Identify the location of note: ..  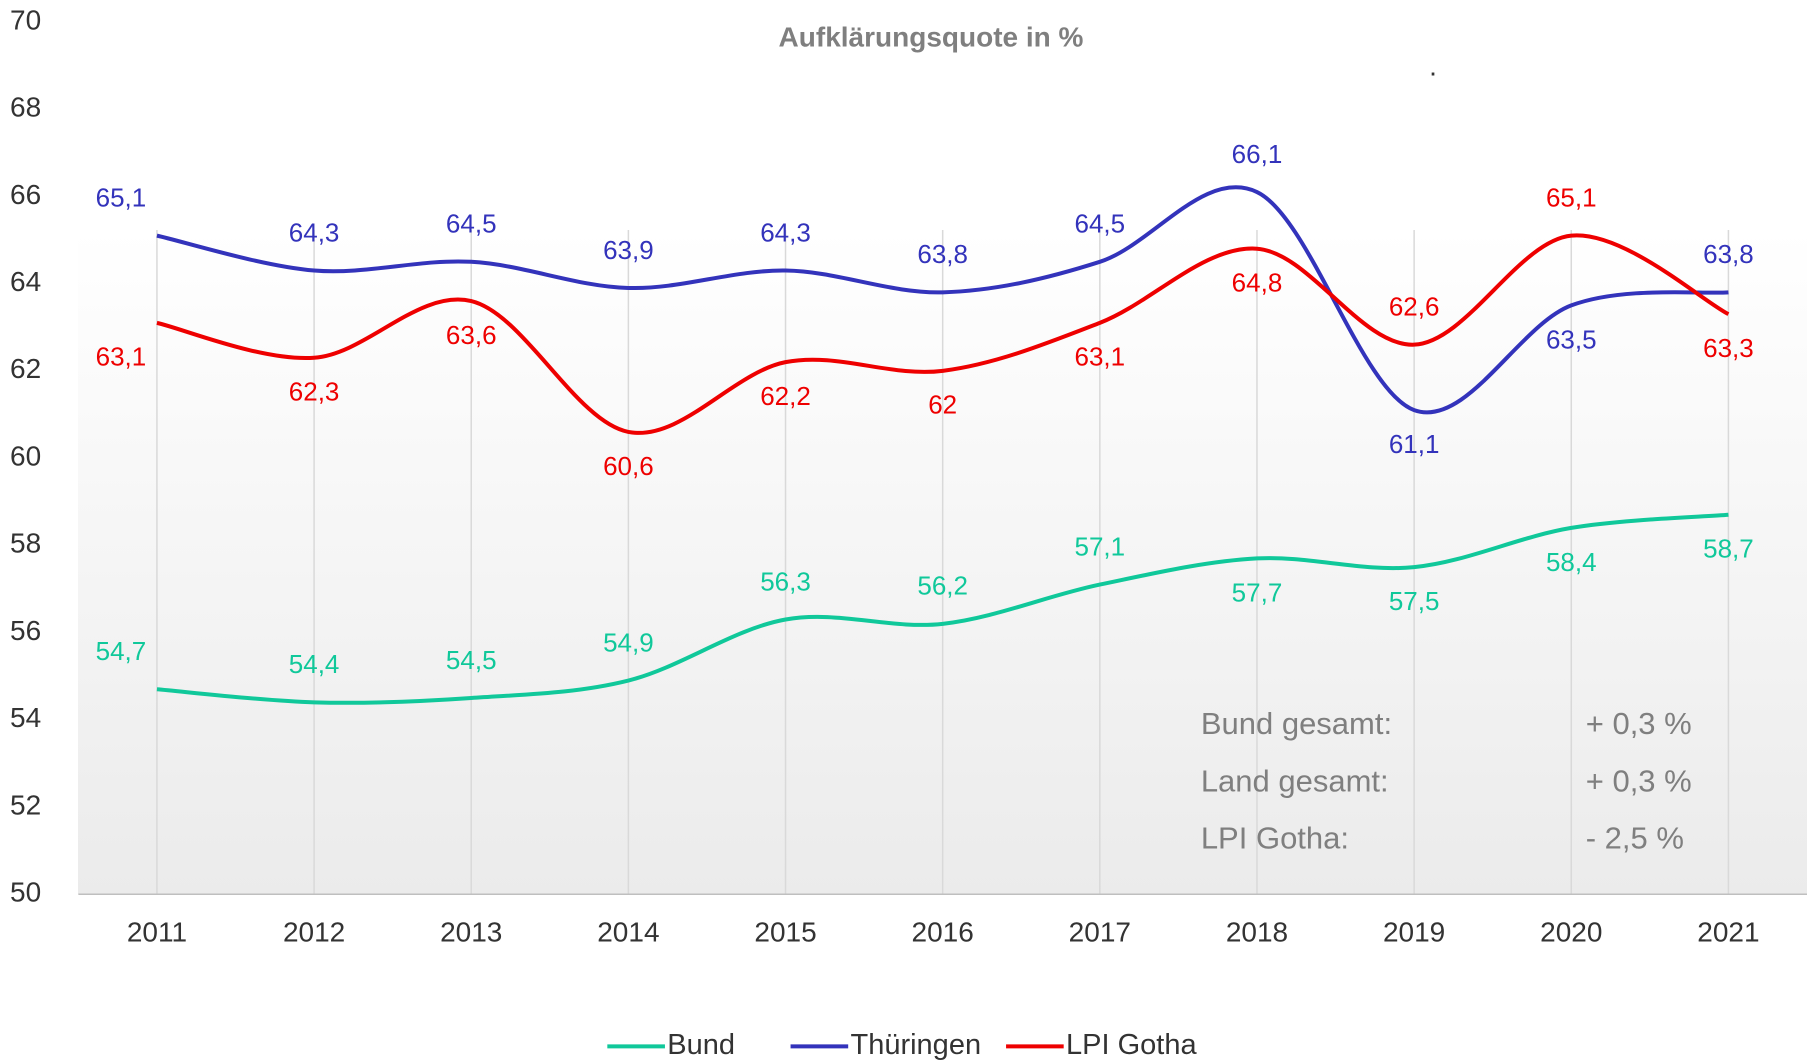
(1433, 65).